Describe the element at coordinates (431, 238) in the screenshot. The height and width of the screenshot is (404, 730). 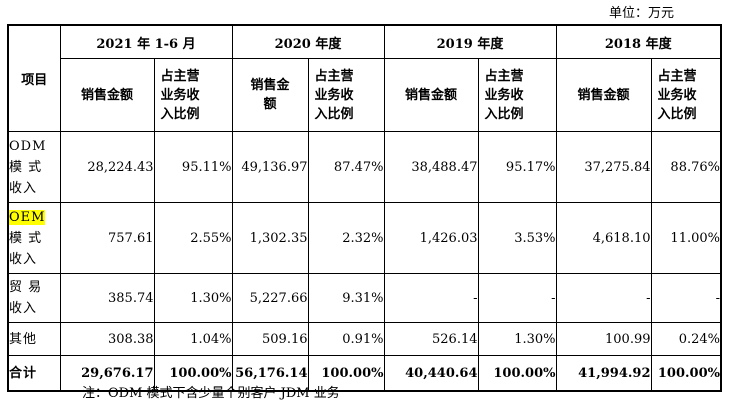
I see `cell-value: 1,426.03` at that location.